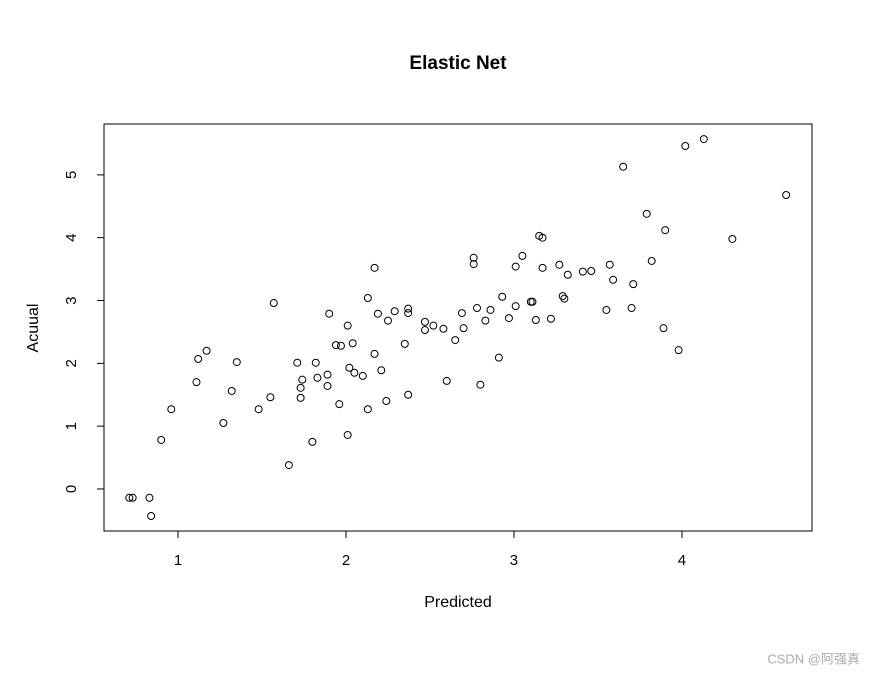  Describe the element at coordinates (346, 560) in the screenshot. I see `x-tick-label: 2` at that location.